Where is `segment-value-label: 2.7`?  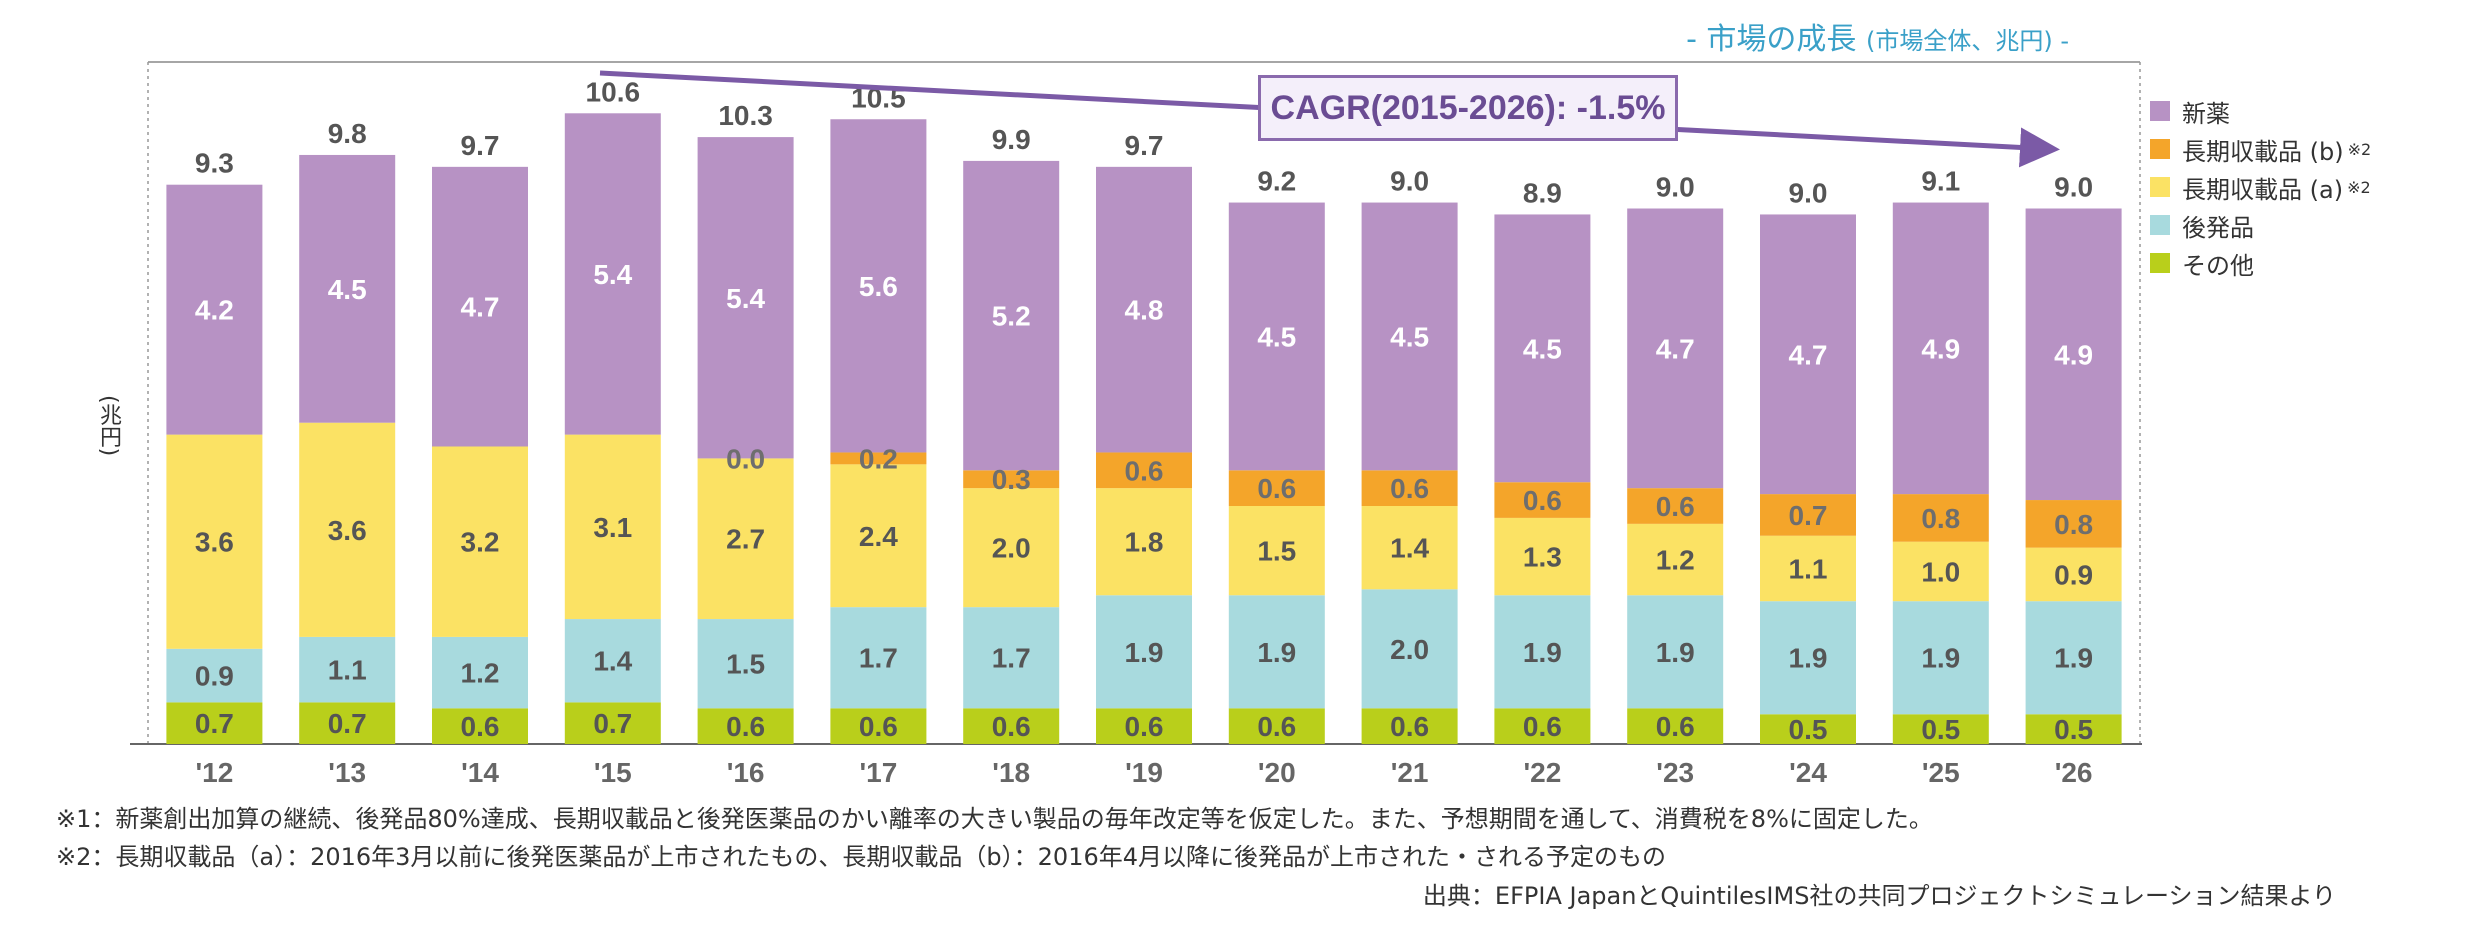 segment-value-label: 2.7 is located at coordinates (745, 539).